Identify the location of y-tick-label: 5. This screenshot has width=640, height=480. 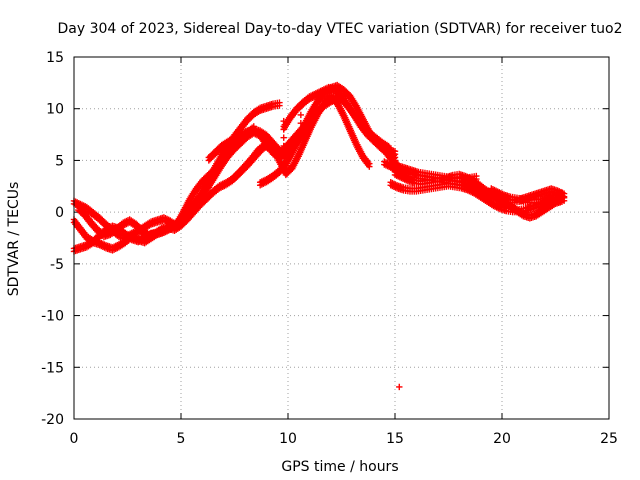
(59, 161).